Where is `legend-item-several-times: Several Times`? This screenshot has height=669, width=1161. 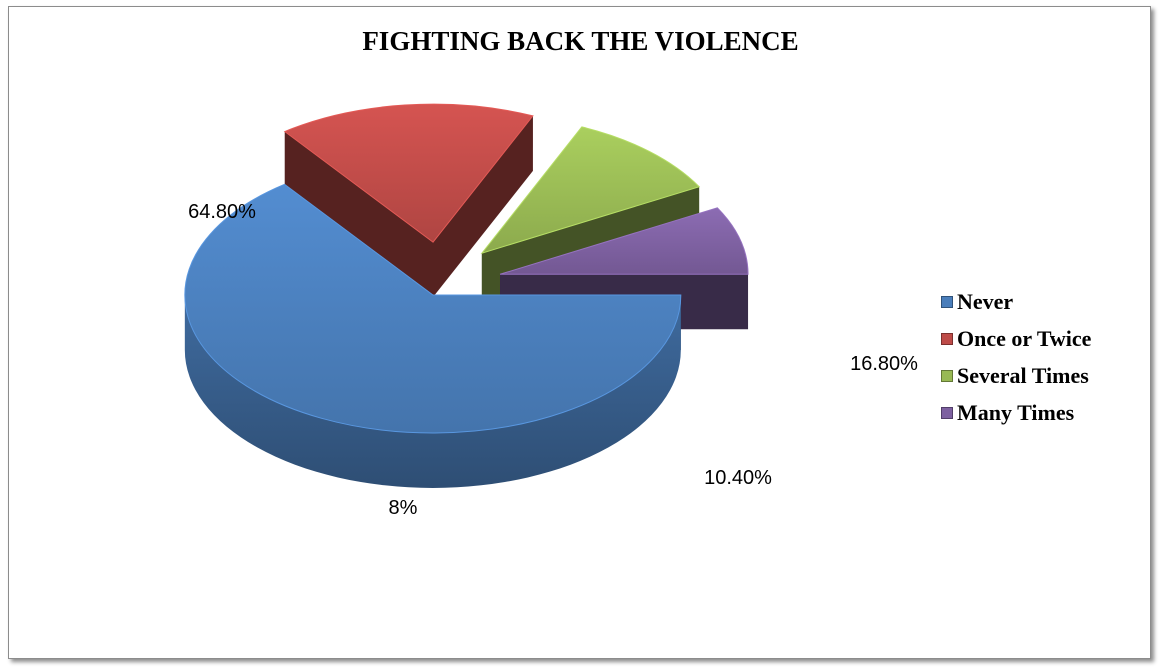
legend-item-several-times: Several Times is located at coordinates (1016, 375).